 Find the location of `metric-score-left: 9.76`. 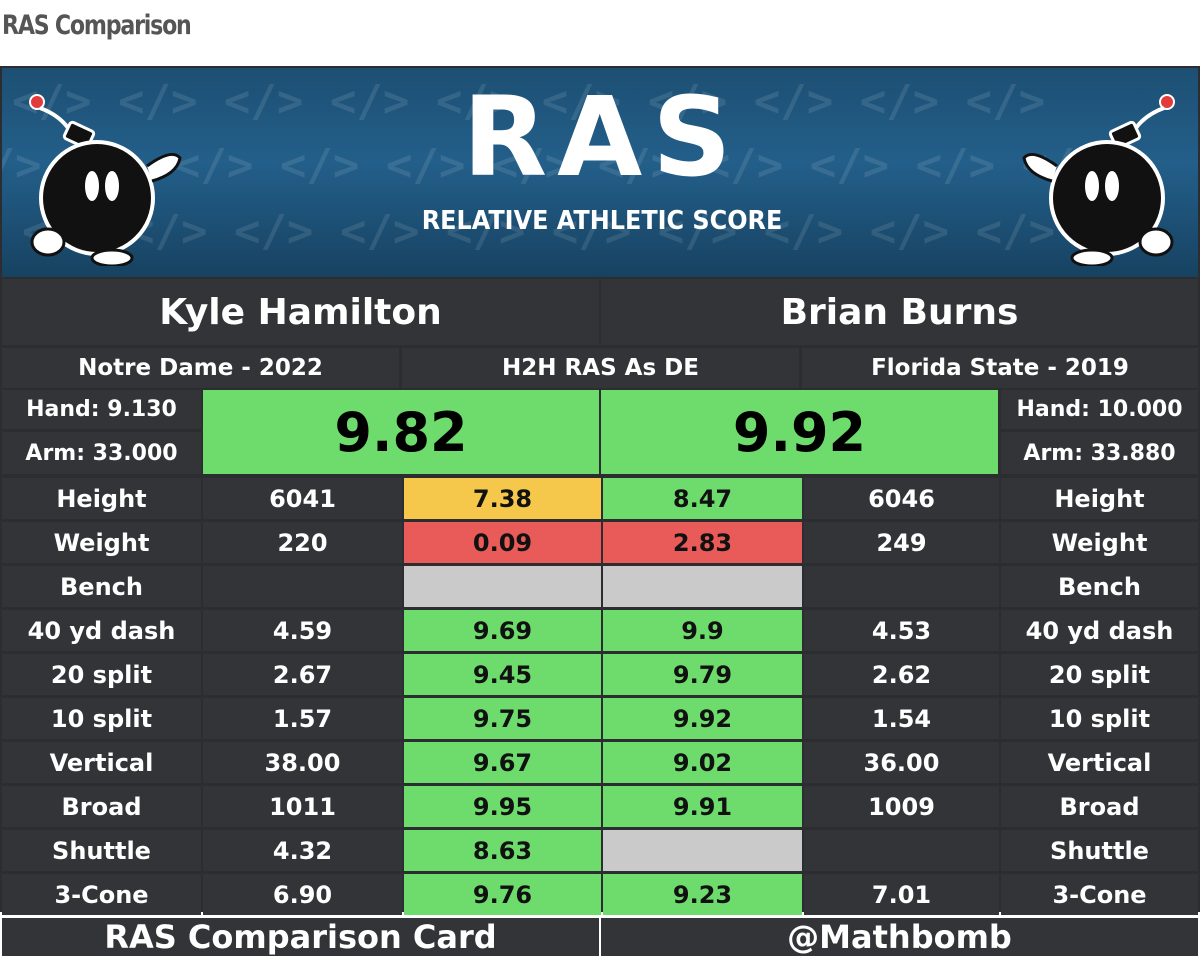

metric-score-left: 9.76 is located at coordinates (502, 894).